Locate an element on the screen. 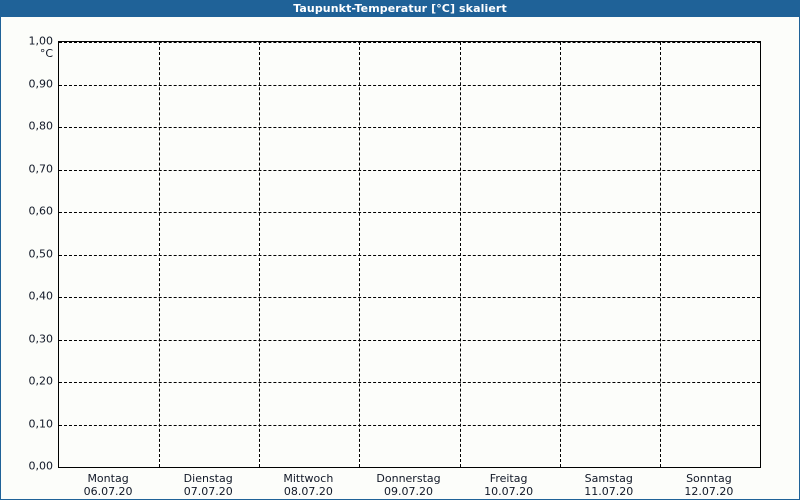  x-axis-date: 11.07.20 is located at coordinates (609, 491).